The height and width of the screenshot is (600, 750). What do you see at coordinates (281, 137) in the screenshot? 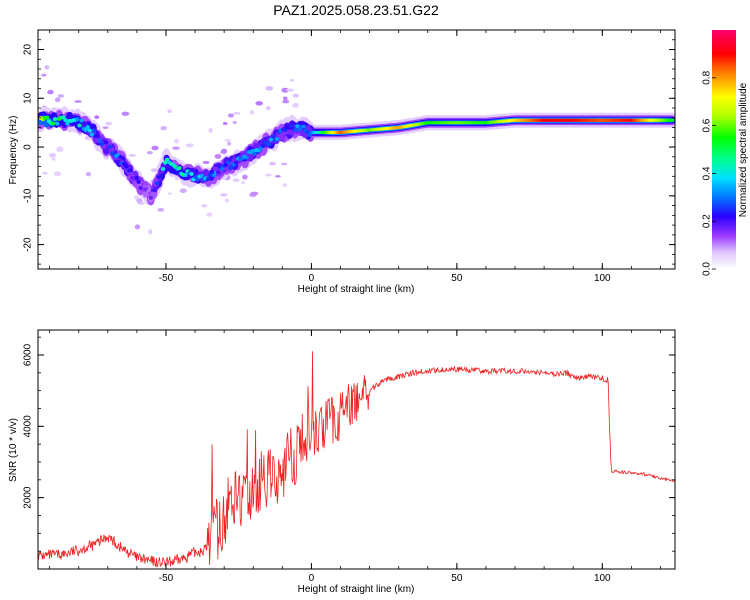
I see `spectral-blob` at bounding box center [281, 137].